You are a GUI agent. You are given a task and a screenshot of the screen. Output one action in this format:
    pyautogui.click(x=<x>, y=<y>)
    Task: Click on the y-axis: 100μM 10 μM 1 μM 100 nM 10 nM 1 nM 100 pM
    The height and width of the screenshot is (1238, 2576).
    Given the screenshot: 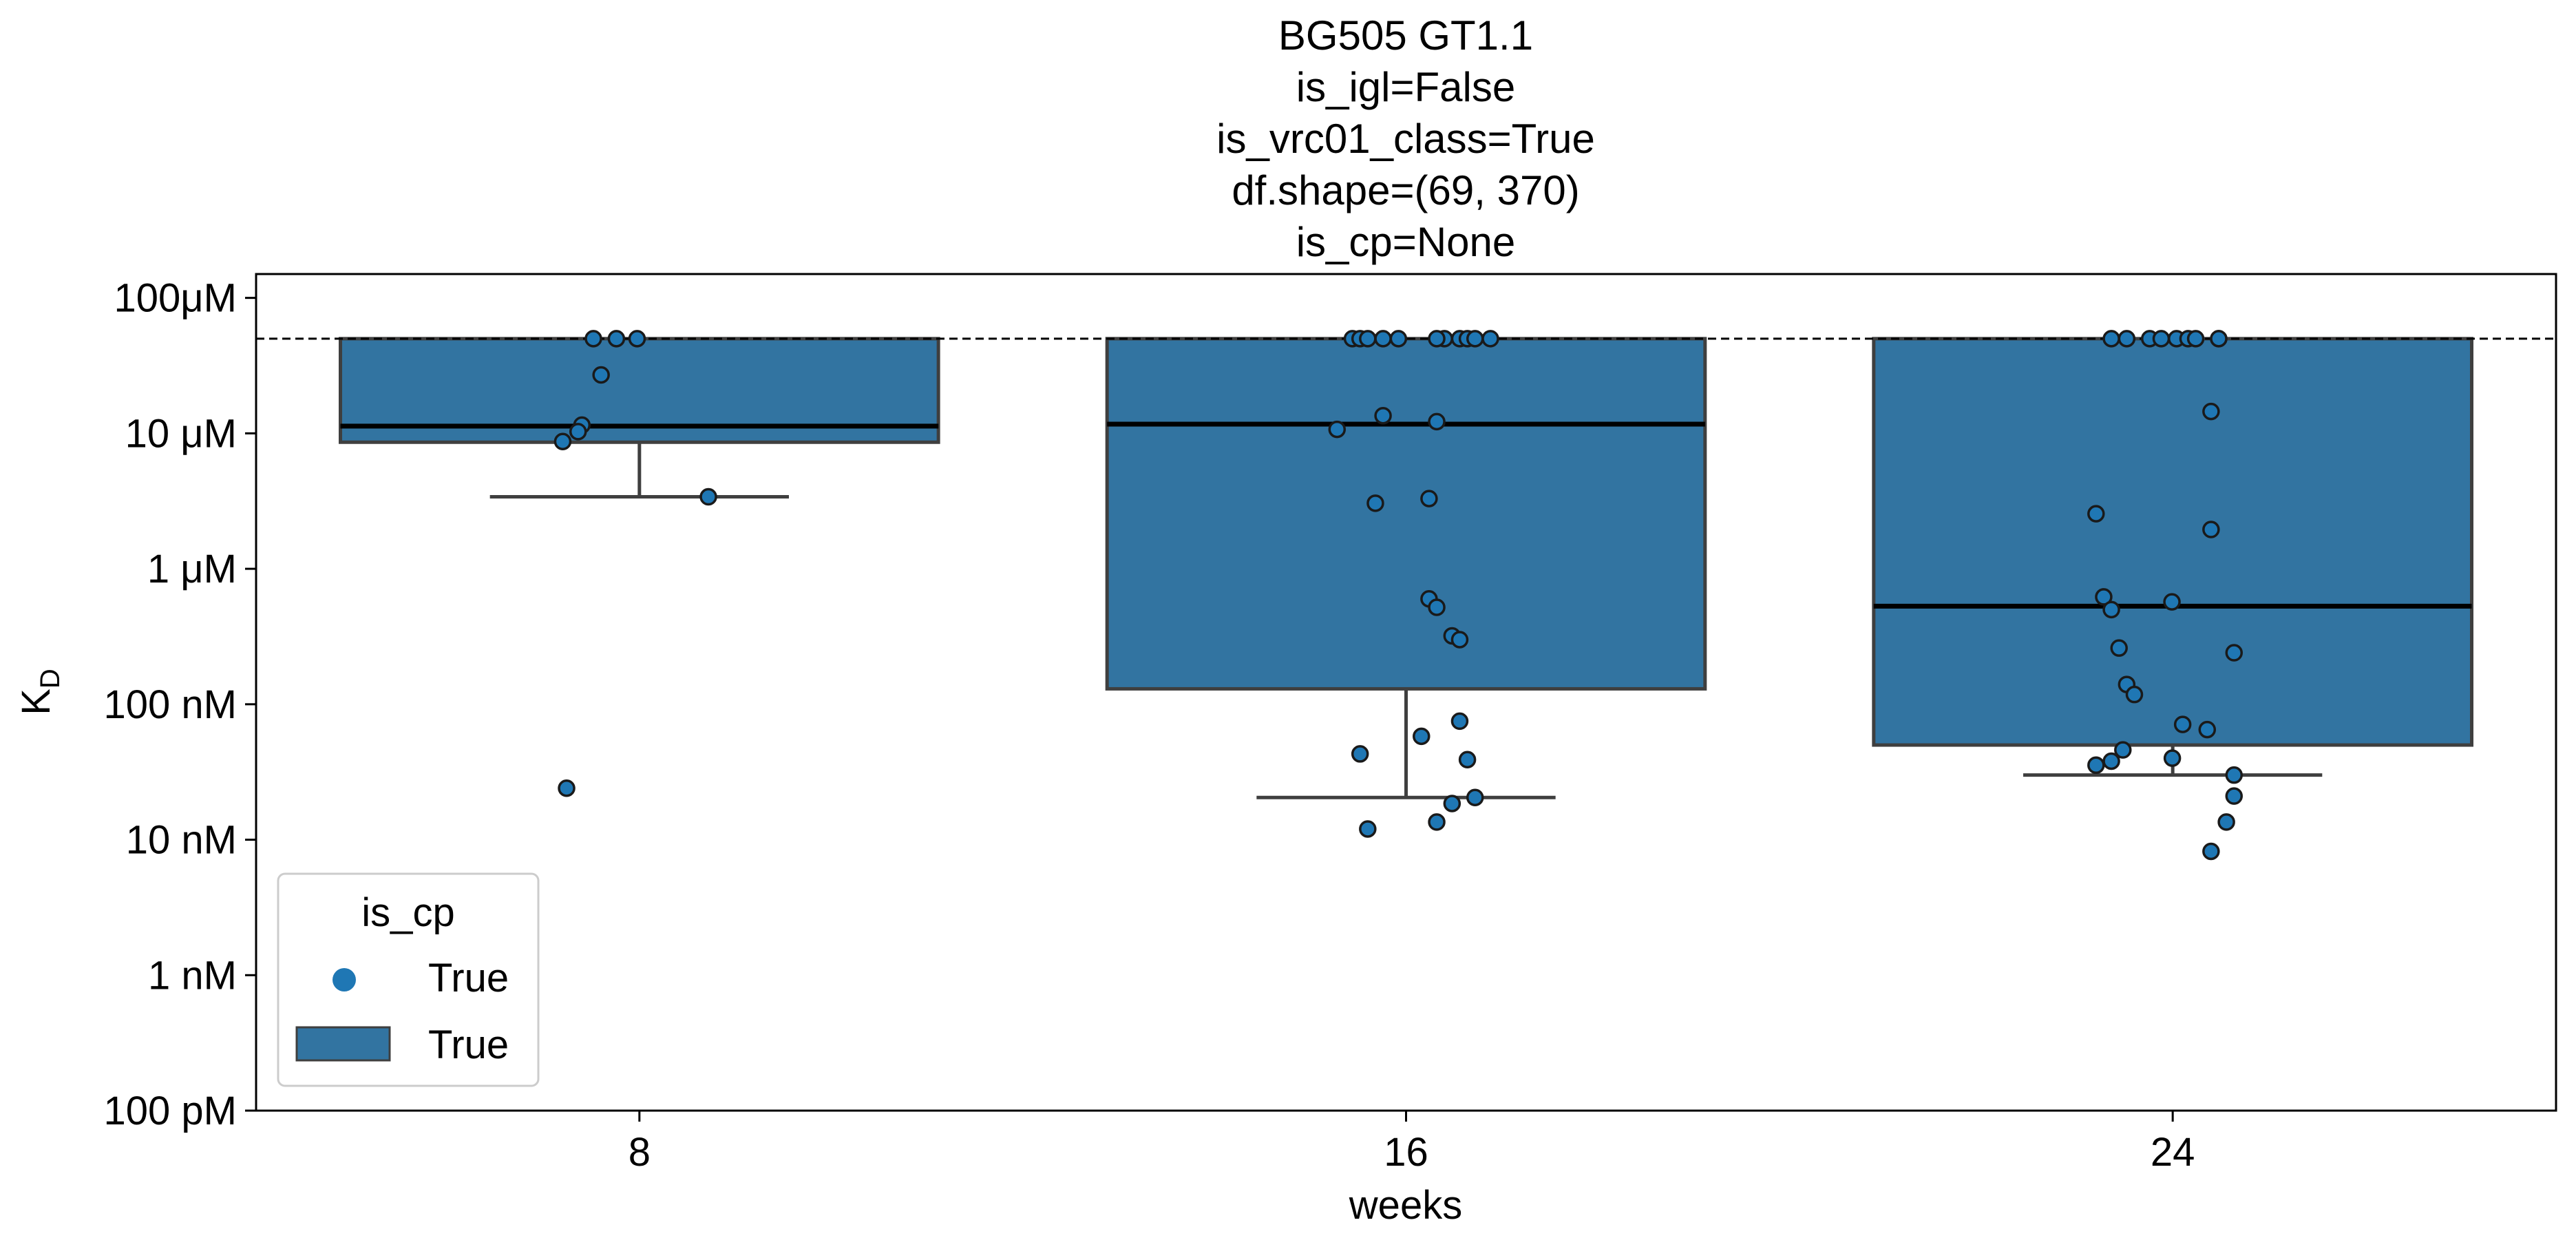 What is the action you would take?
    pyautogui.click(x=180, y=704)
    